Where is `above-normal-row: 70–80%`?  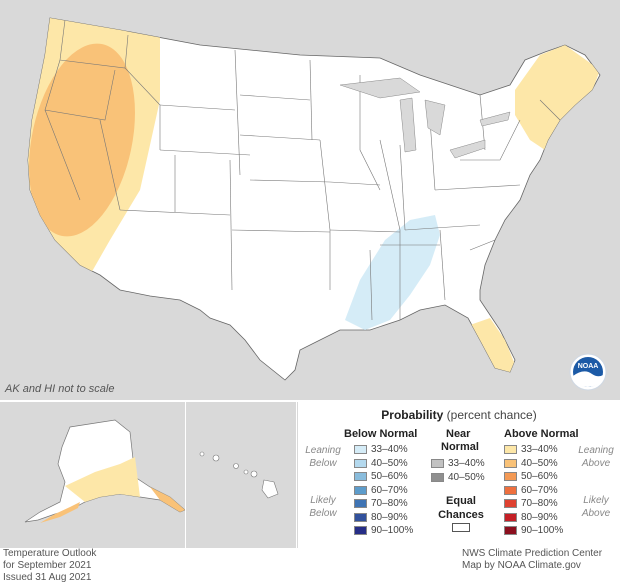 above-normal-row: 70–80% is located at coordinates (531, 503).